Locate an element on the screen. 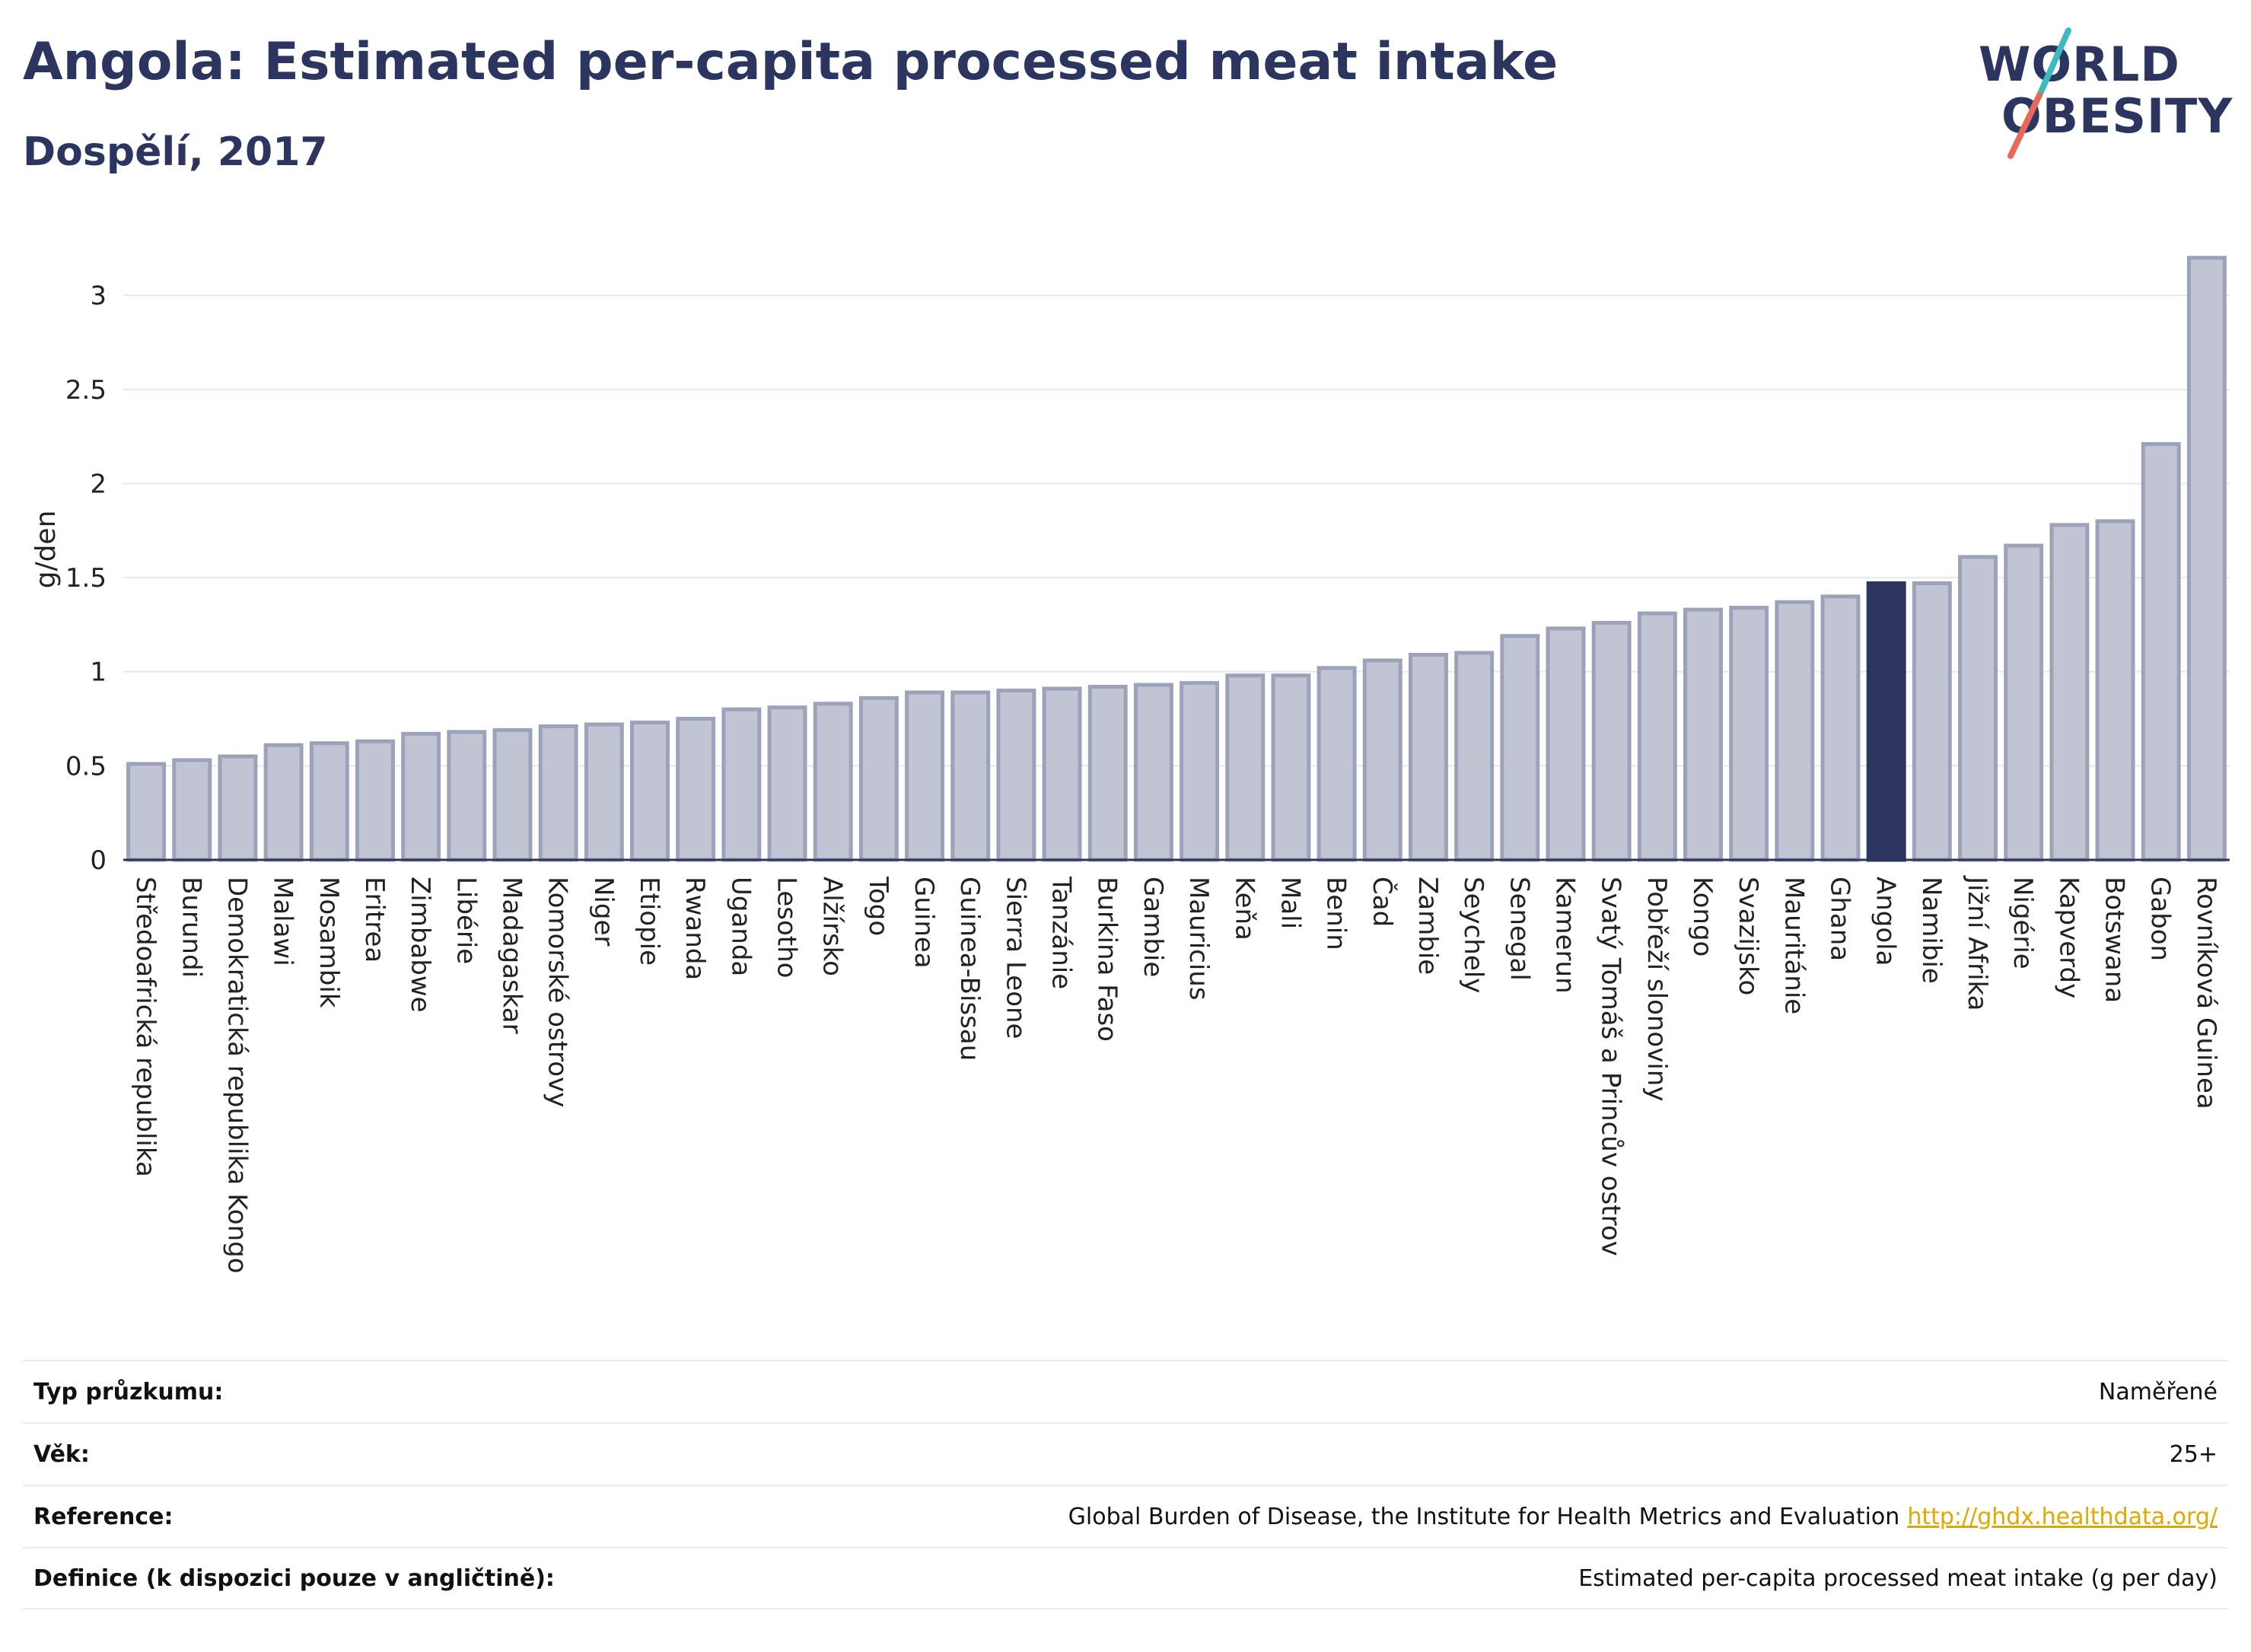 Image resolution: width=2251 pixels, height=1652 pixels. x-tick-label: Alžírsko is located at coordinates (832, 926).